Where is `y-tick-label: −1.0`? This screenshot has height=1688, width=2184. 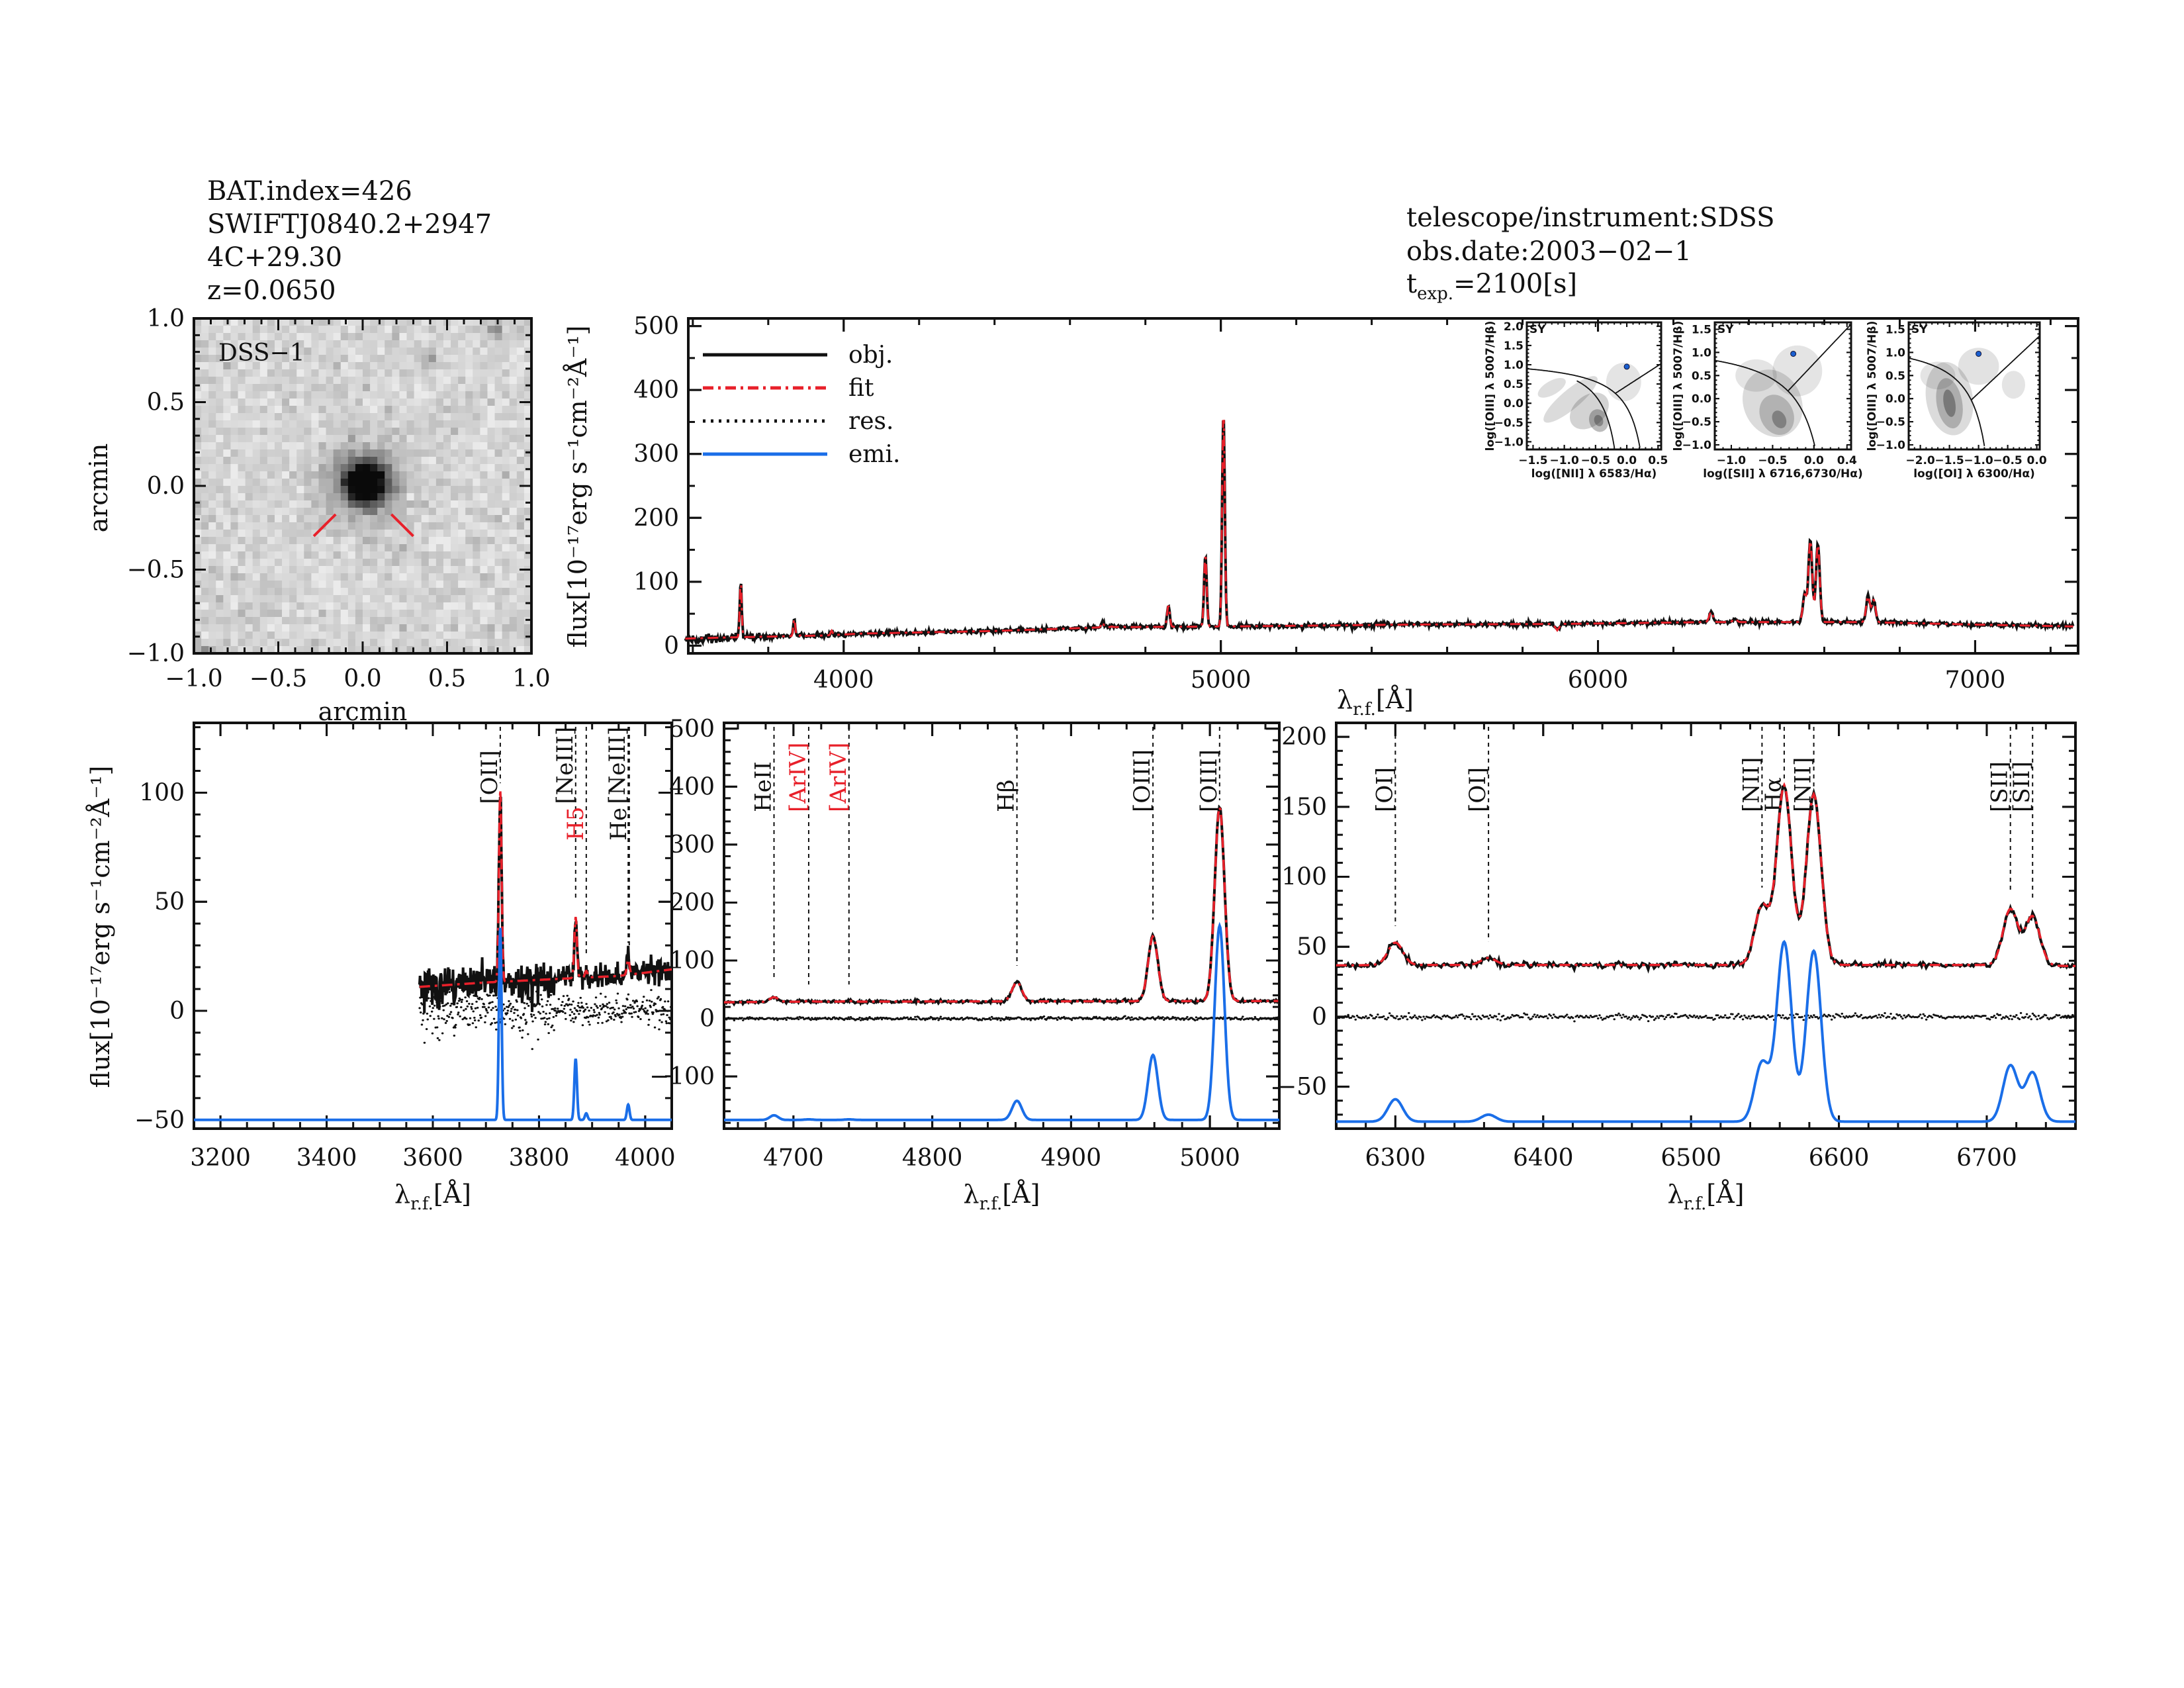
y-tick-label: −1.0 is located at coordinates (1697, 445).